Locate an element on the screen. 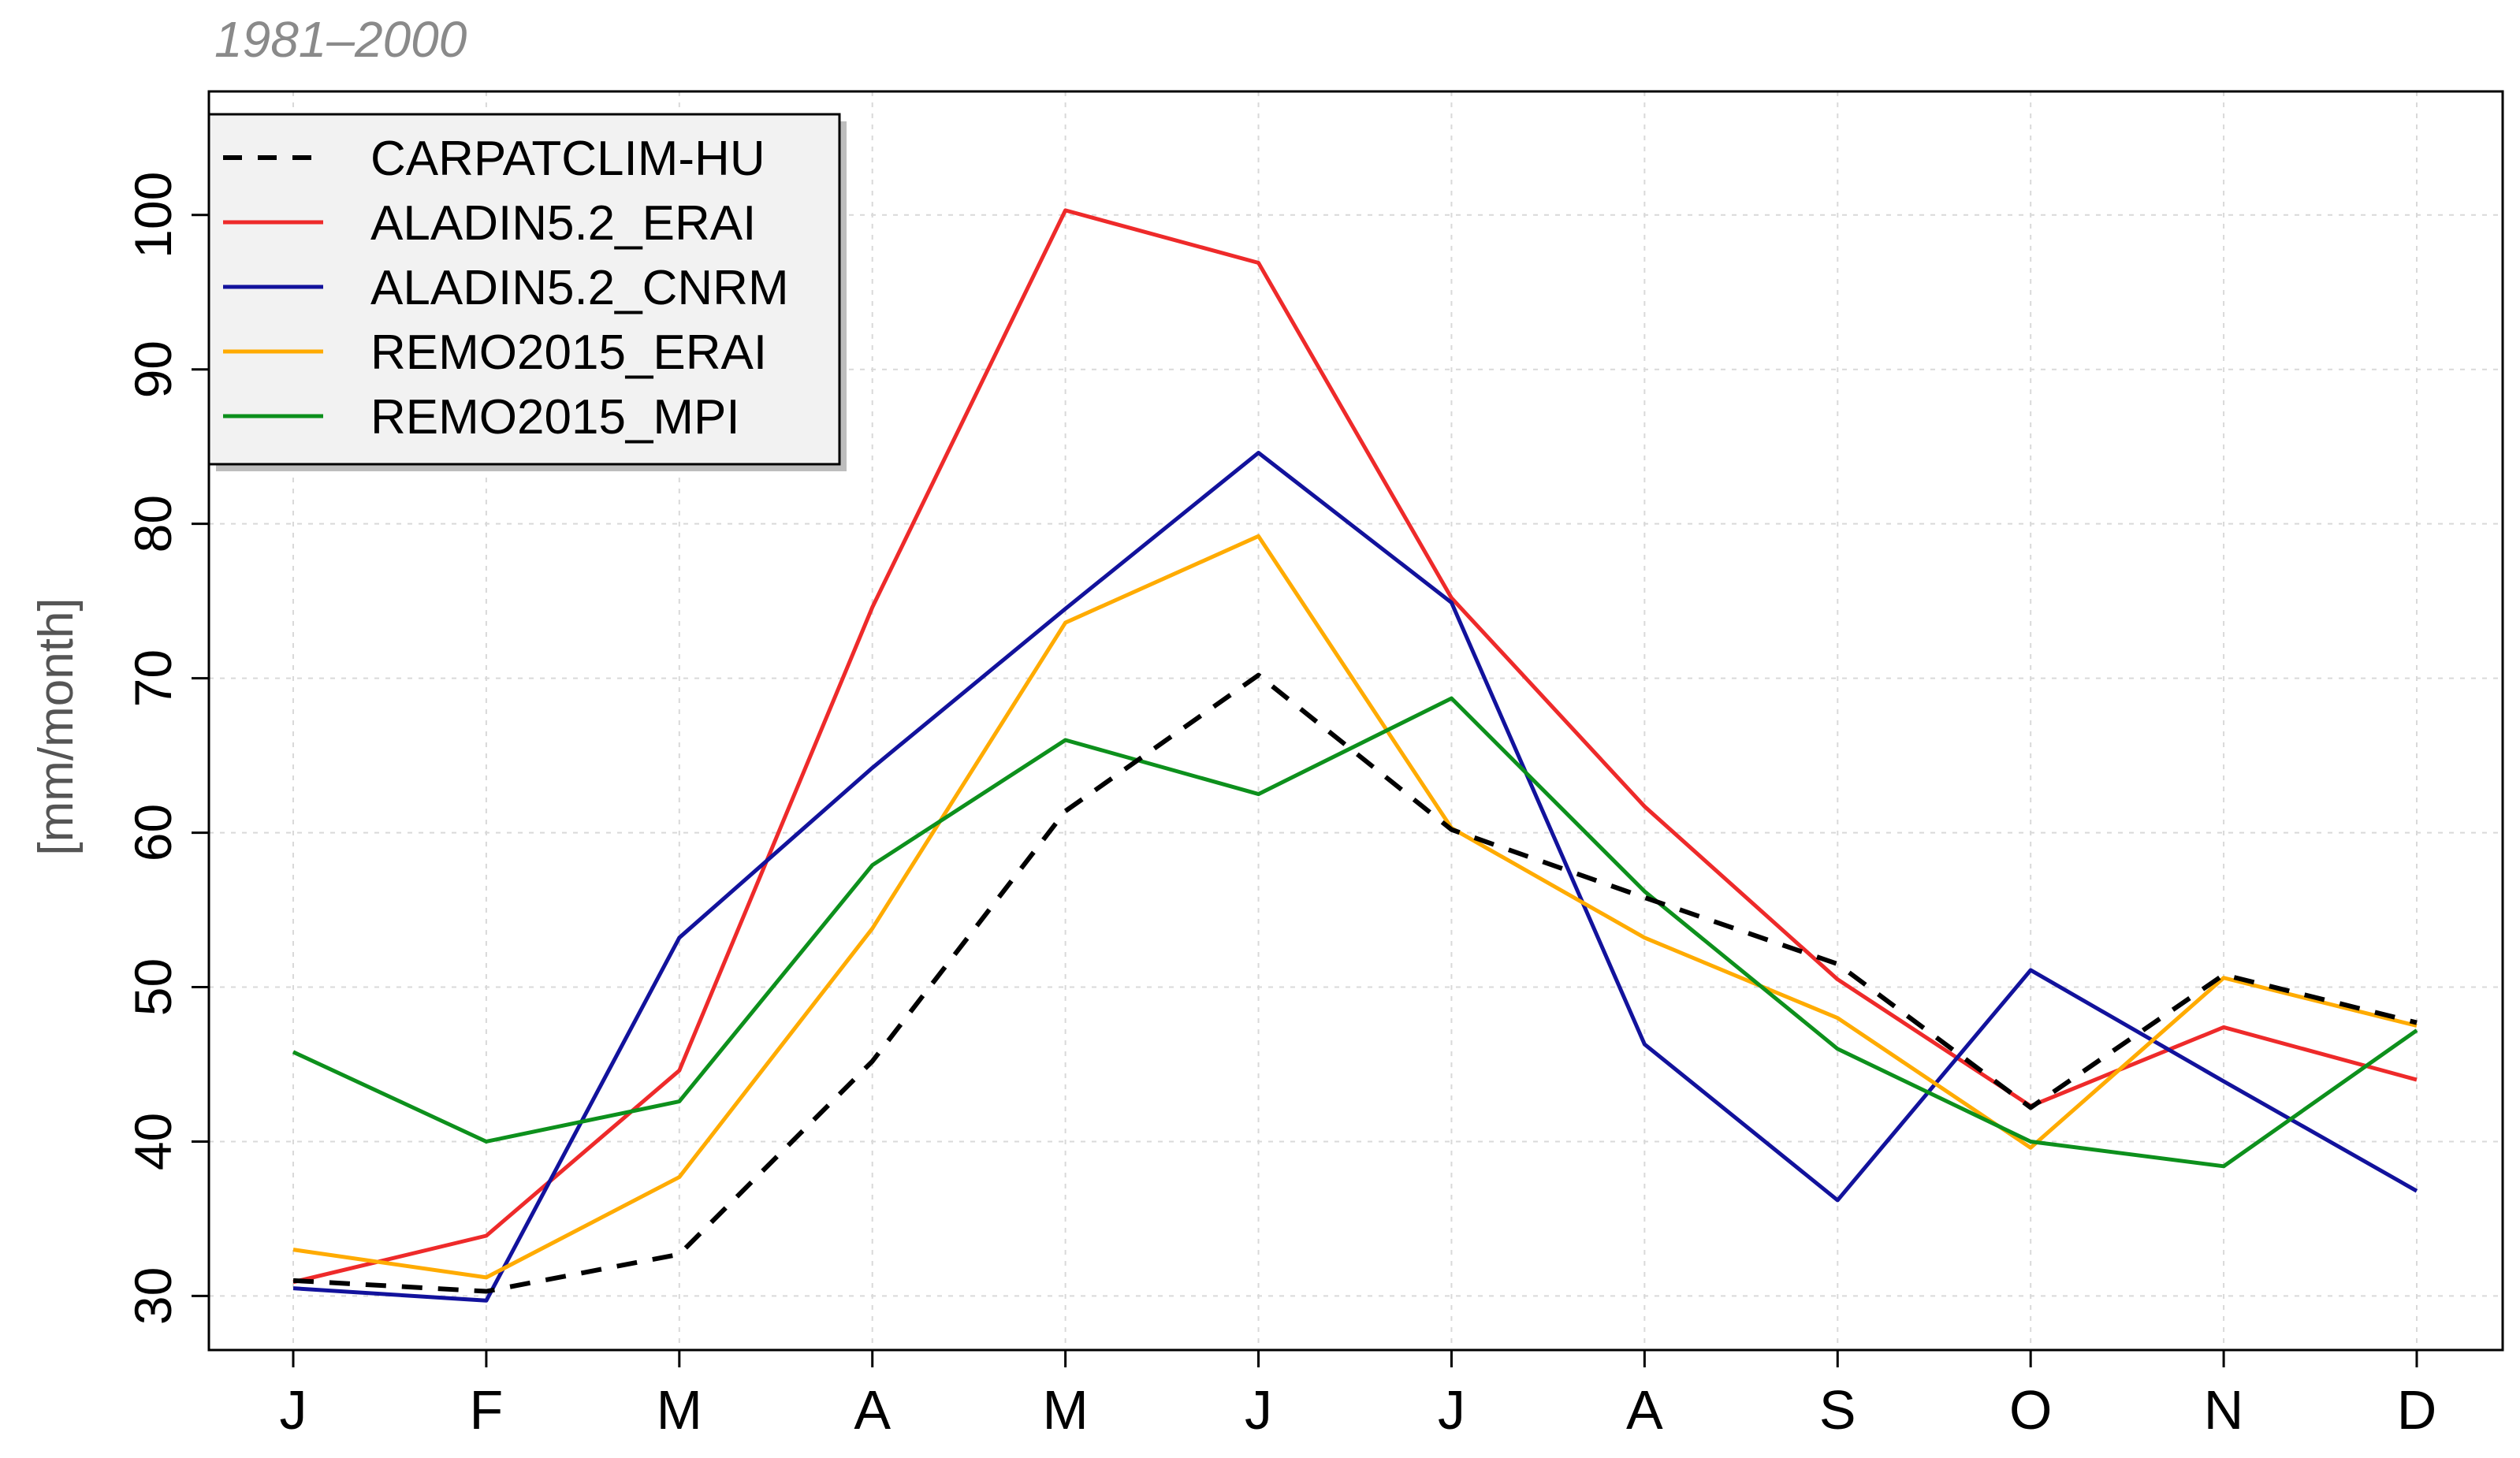  y-tick-label: 30 is located at coordinates (153, 1296).